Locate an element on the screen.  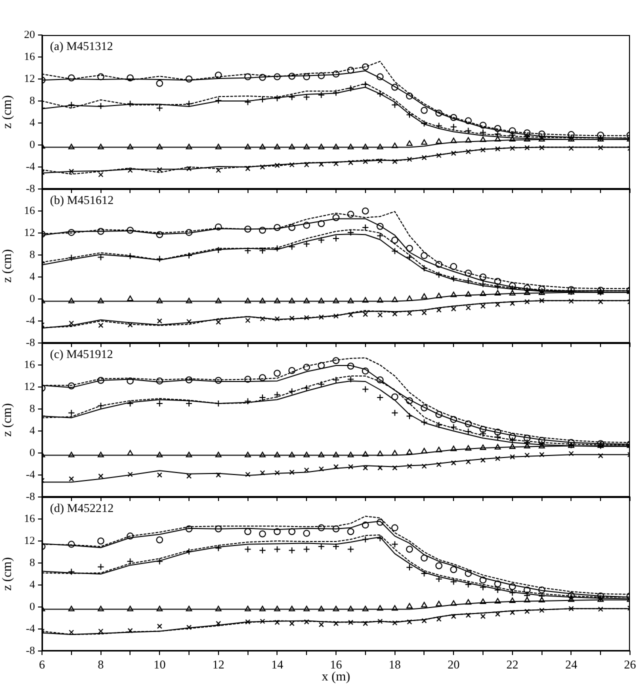
chart-title: (b) M451612 is located at coordinates (82, 200).